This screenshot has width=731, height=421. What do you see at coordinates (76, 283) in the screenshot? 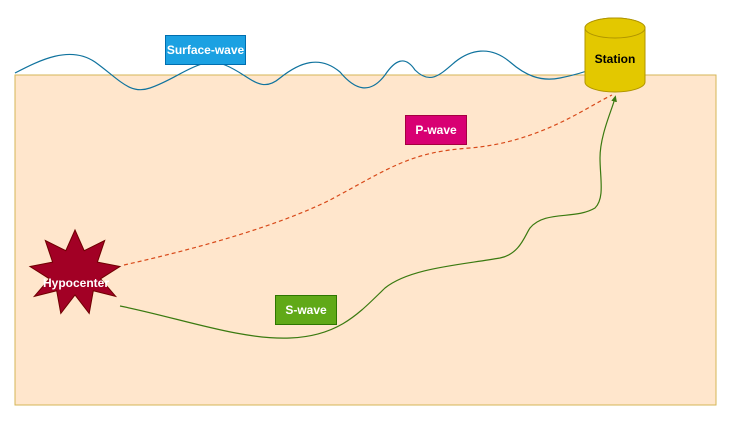
I see `hypocenter-label: Hypocenter` at bounding box center [76, 283].